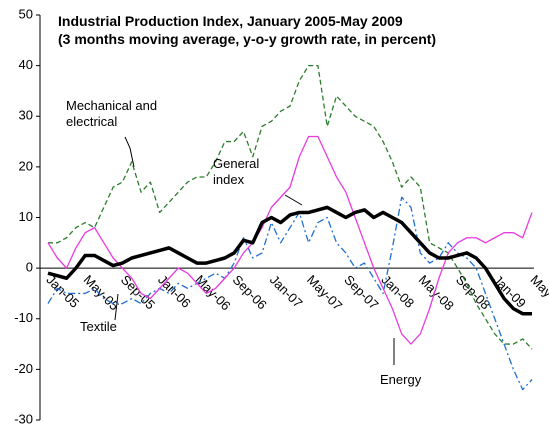  What do you see at coordinates (29, 267) in the screenshot?
I see `y-tick-label: 0` at bounding box center [29, 267].